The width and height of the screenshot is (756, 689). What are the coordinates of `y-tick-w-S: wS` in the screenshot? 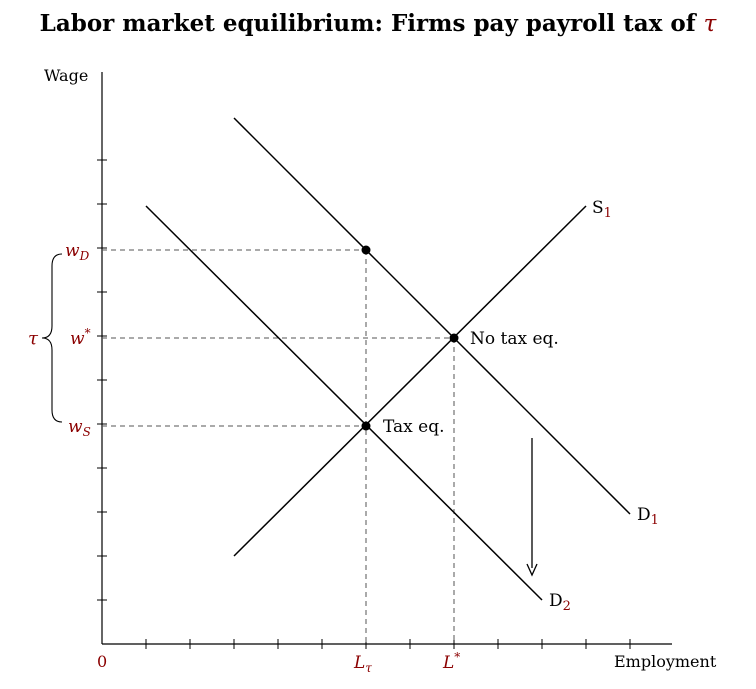 It's located at (79, 428).